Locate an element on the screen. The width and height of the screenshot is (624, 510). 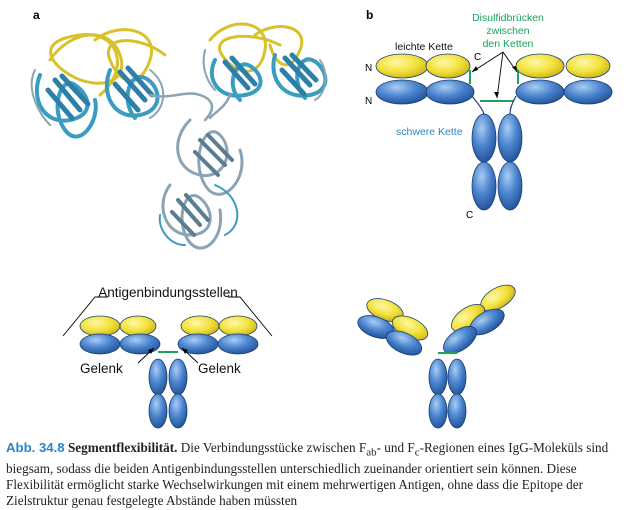
igg-schematic-c is located at coordinates (169, 372).